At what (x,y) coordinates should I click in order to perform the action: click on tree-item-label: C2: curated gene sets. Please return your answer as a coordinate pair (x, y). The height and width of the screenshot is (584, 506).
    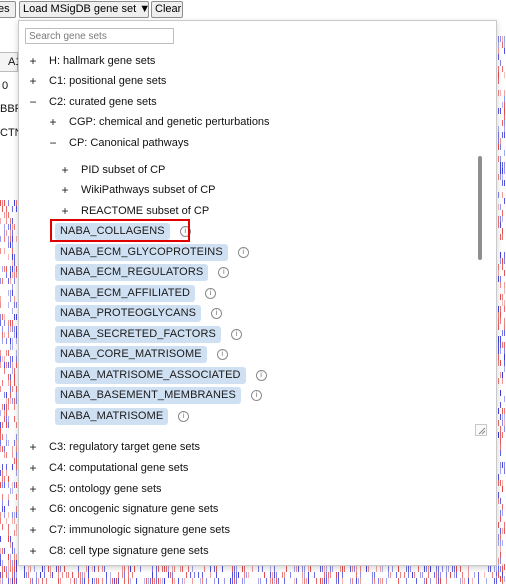
    Looking at the image, I should click on (103, 102).